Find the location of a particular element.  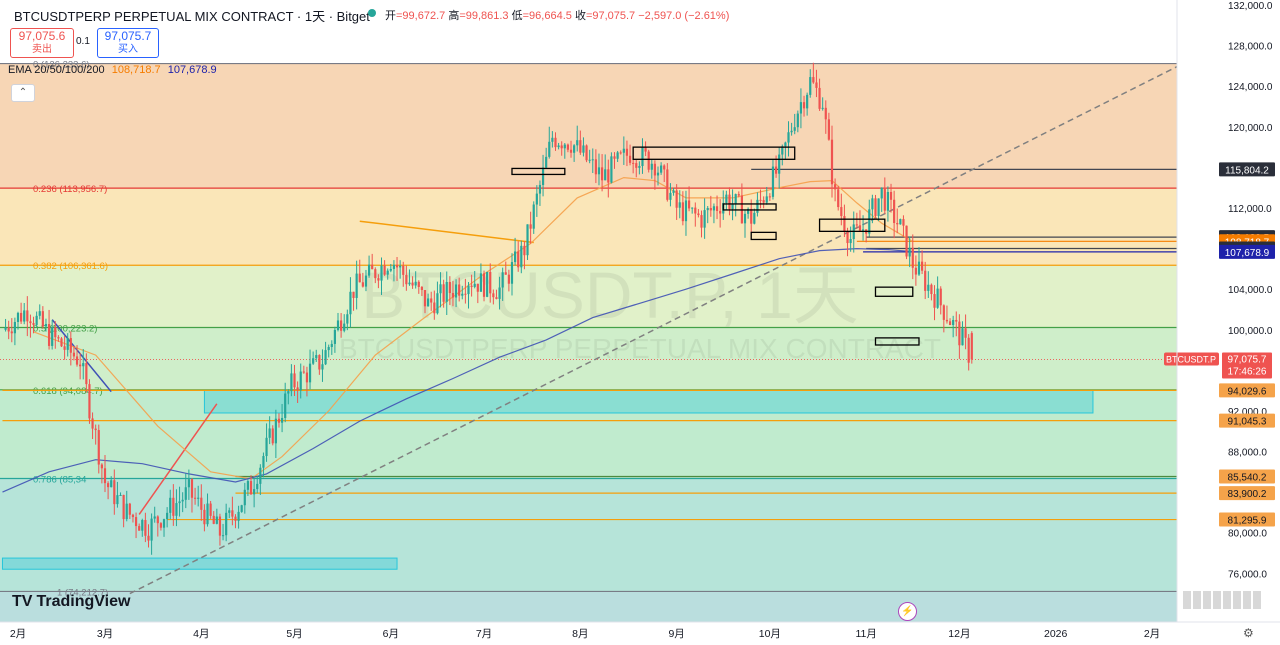

ema-legend: EMA 20/50/100/200 108,718.7 107,678.9 is located at coordinates (112, 70).